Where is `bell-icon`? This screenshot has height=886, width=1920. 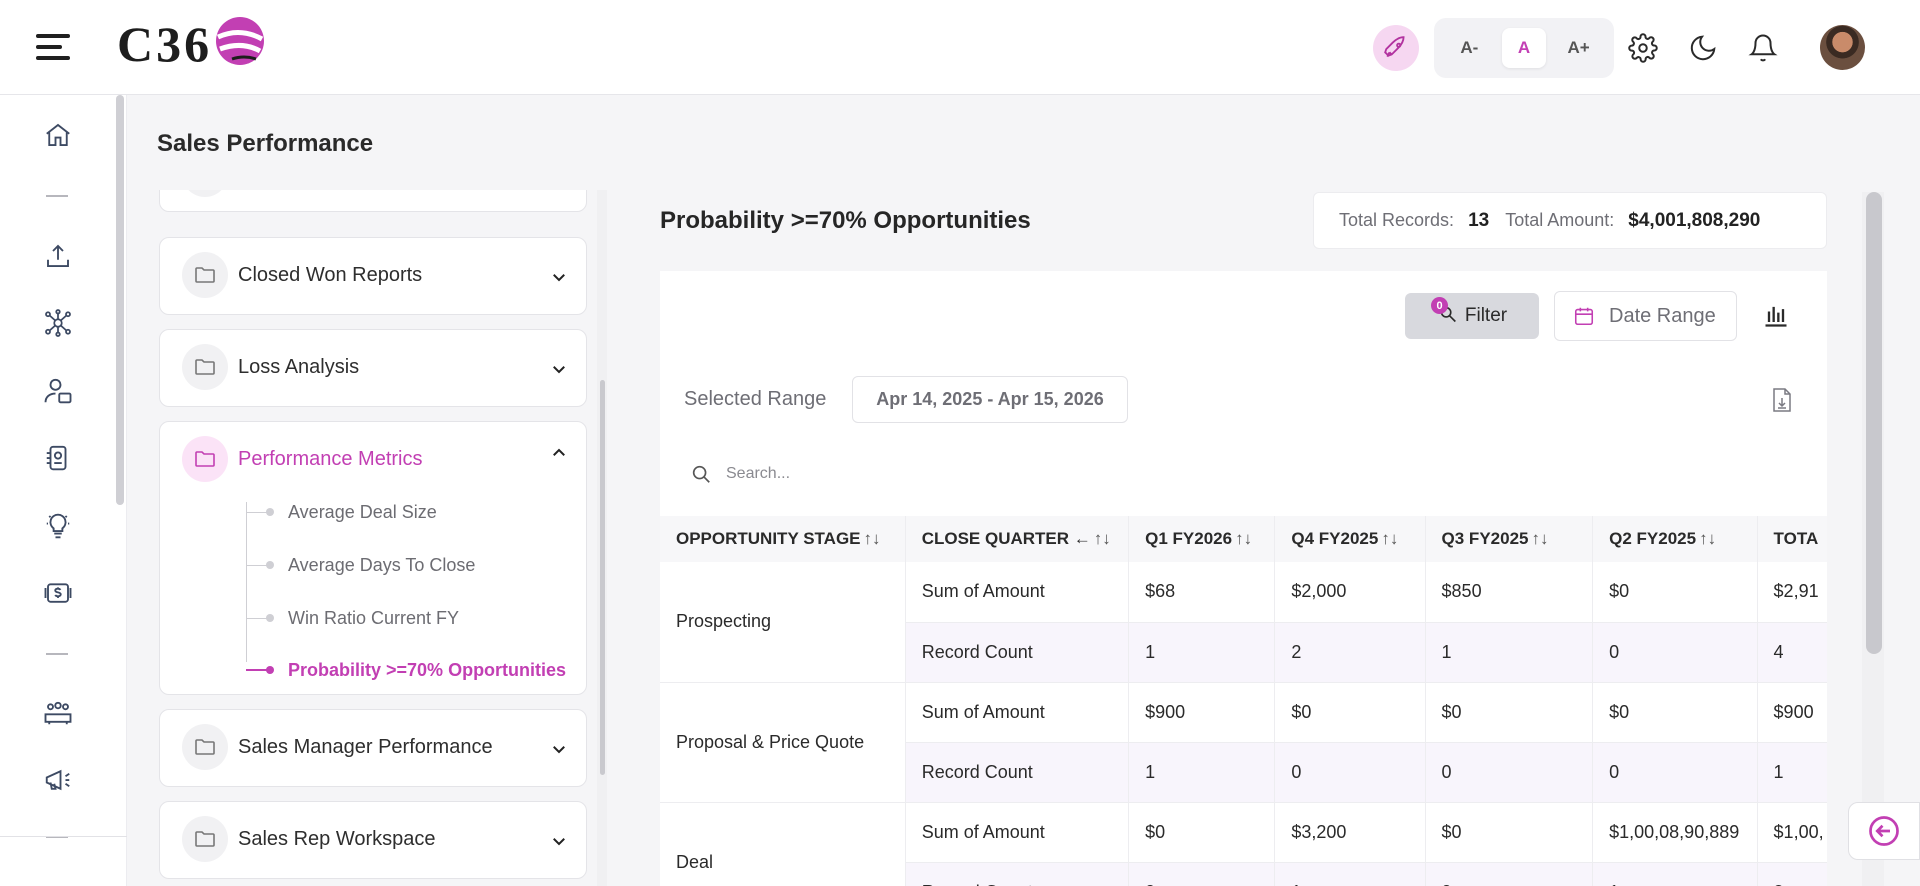
bell-icon is located at coordinates (1763, 48).